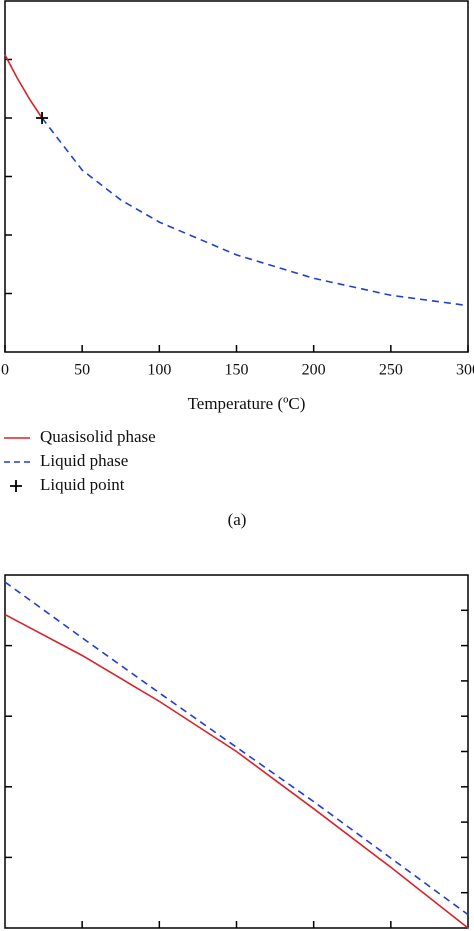 This screenshot has height=931, width=474. What do you see at coordinates (82, 370) in the screenshot?
I see `x-tick-label: 50` at bounding box center [82, 370].